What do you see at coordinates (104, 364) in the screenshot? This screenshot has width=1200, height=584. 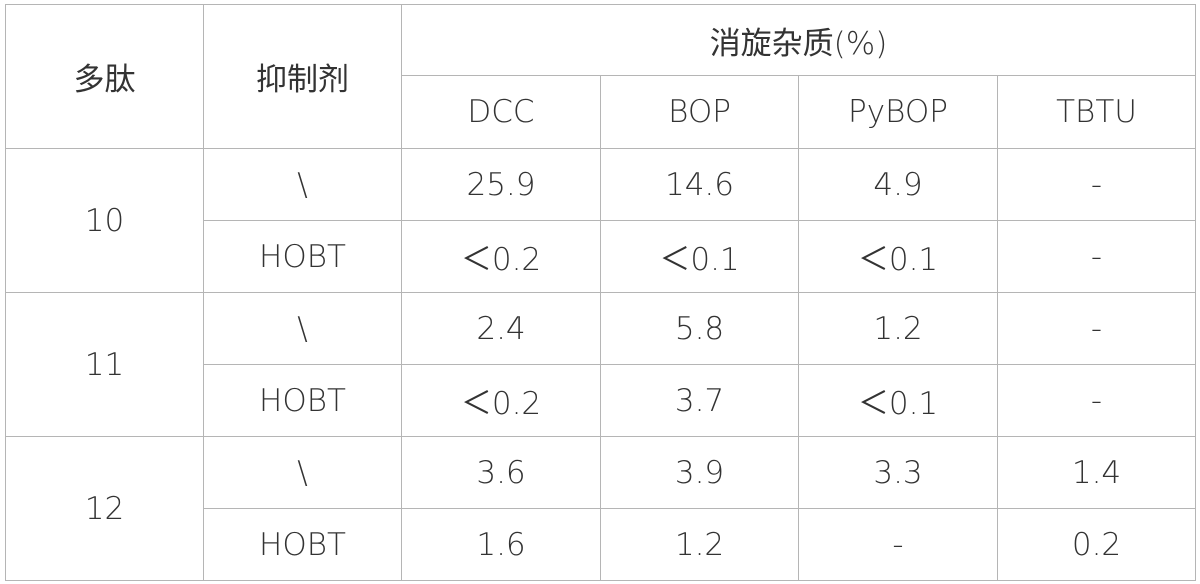 I see `peptide-cell: 11` at bounding box center [104, 364].